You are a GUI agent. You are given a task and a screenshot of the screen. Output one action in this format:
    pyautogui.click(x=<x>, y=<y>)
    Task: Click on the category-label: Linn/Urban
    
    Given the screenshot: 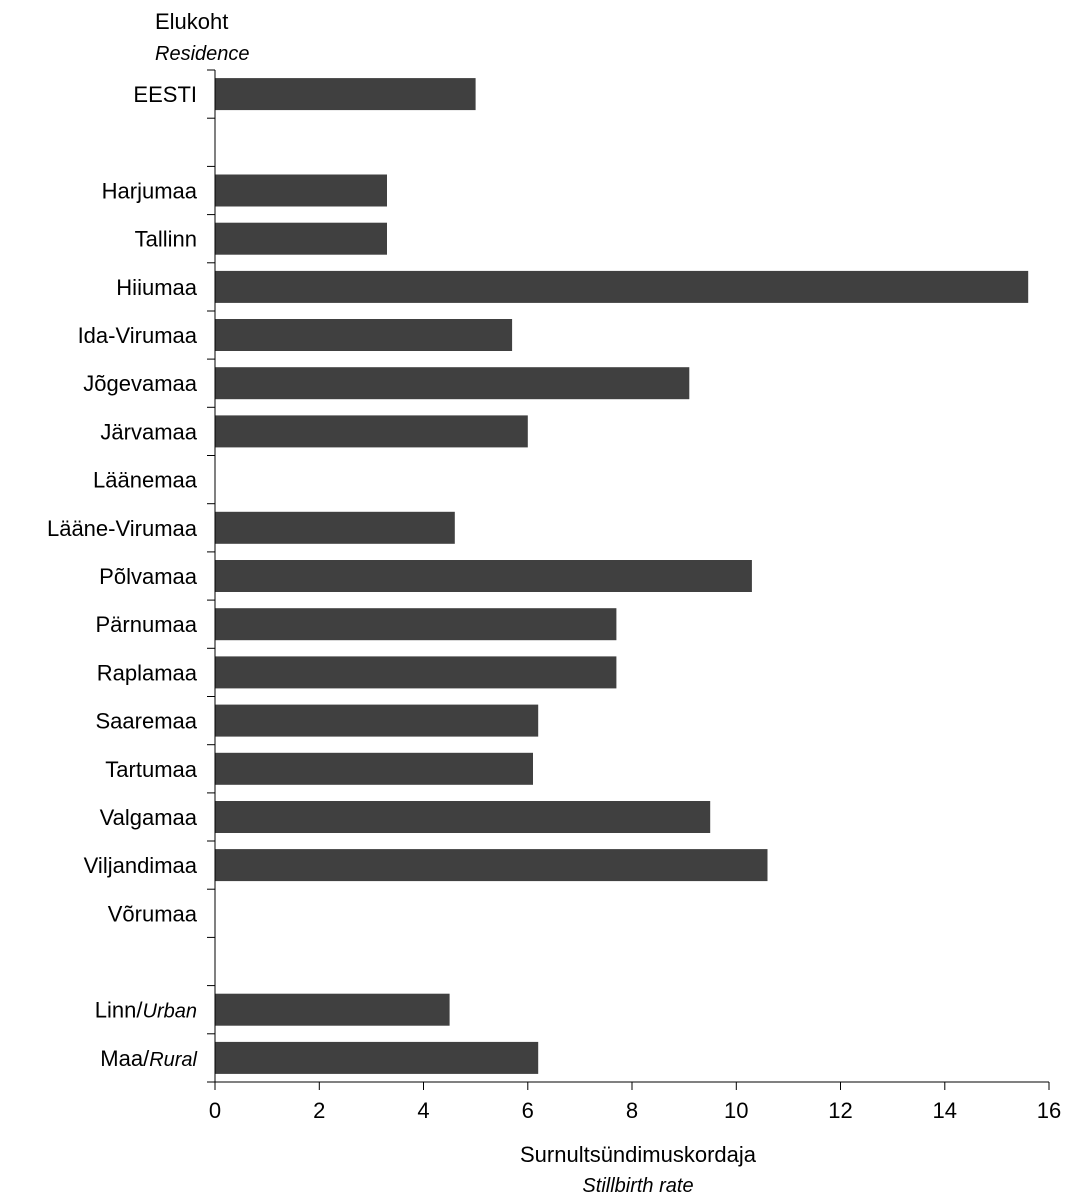 What is the action you would take?
    pyautogui.click(x=146, y=1010)
    